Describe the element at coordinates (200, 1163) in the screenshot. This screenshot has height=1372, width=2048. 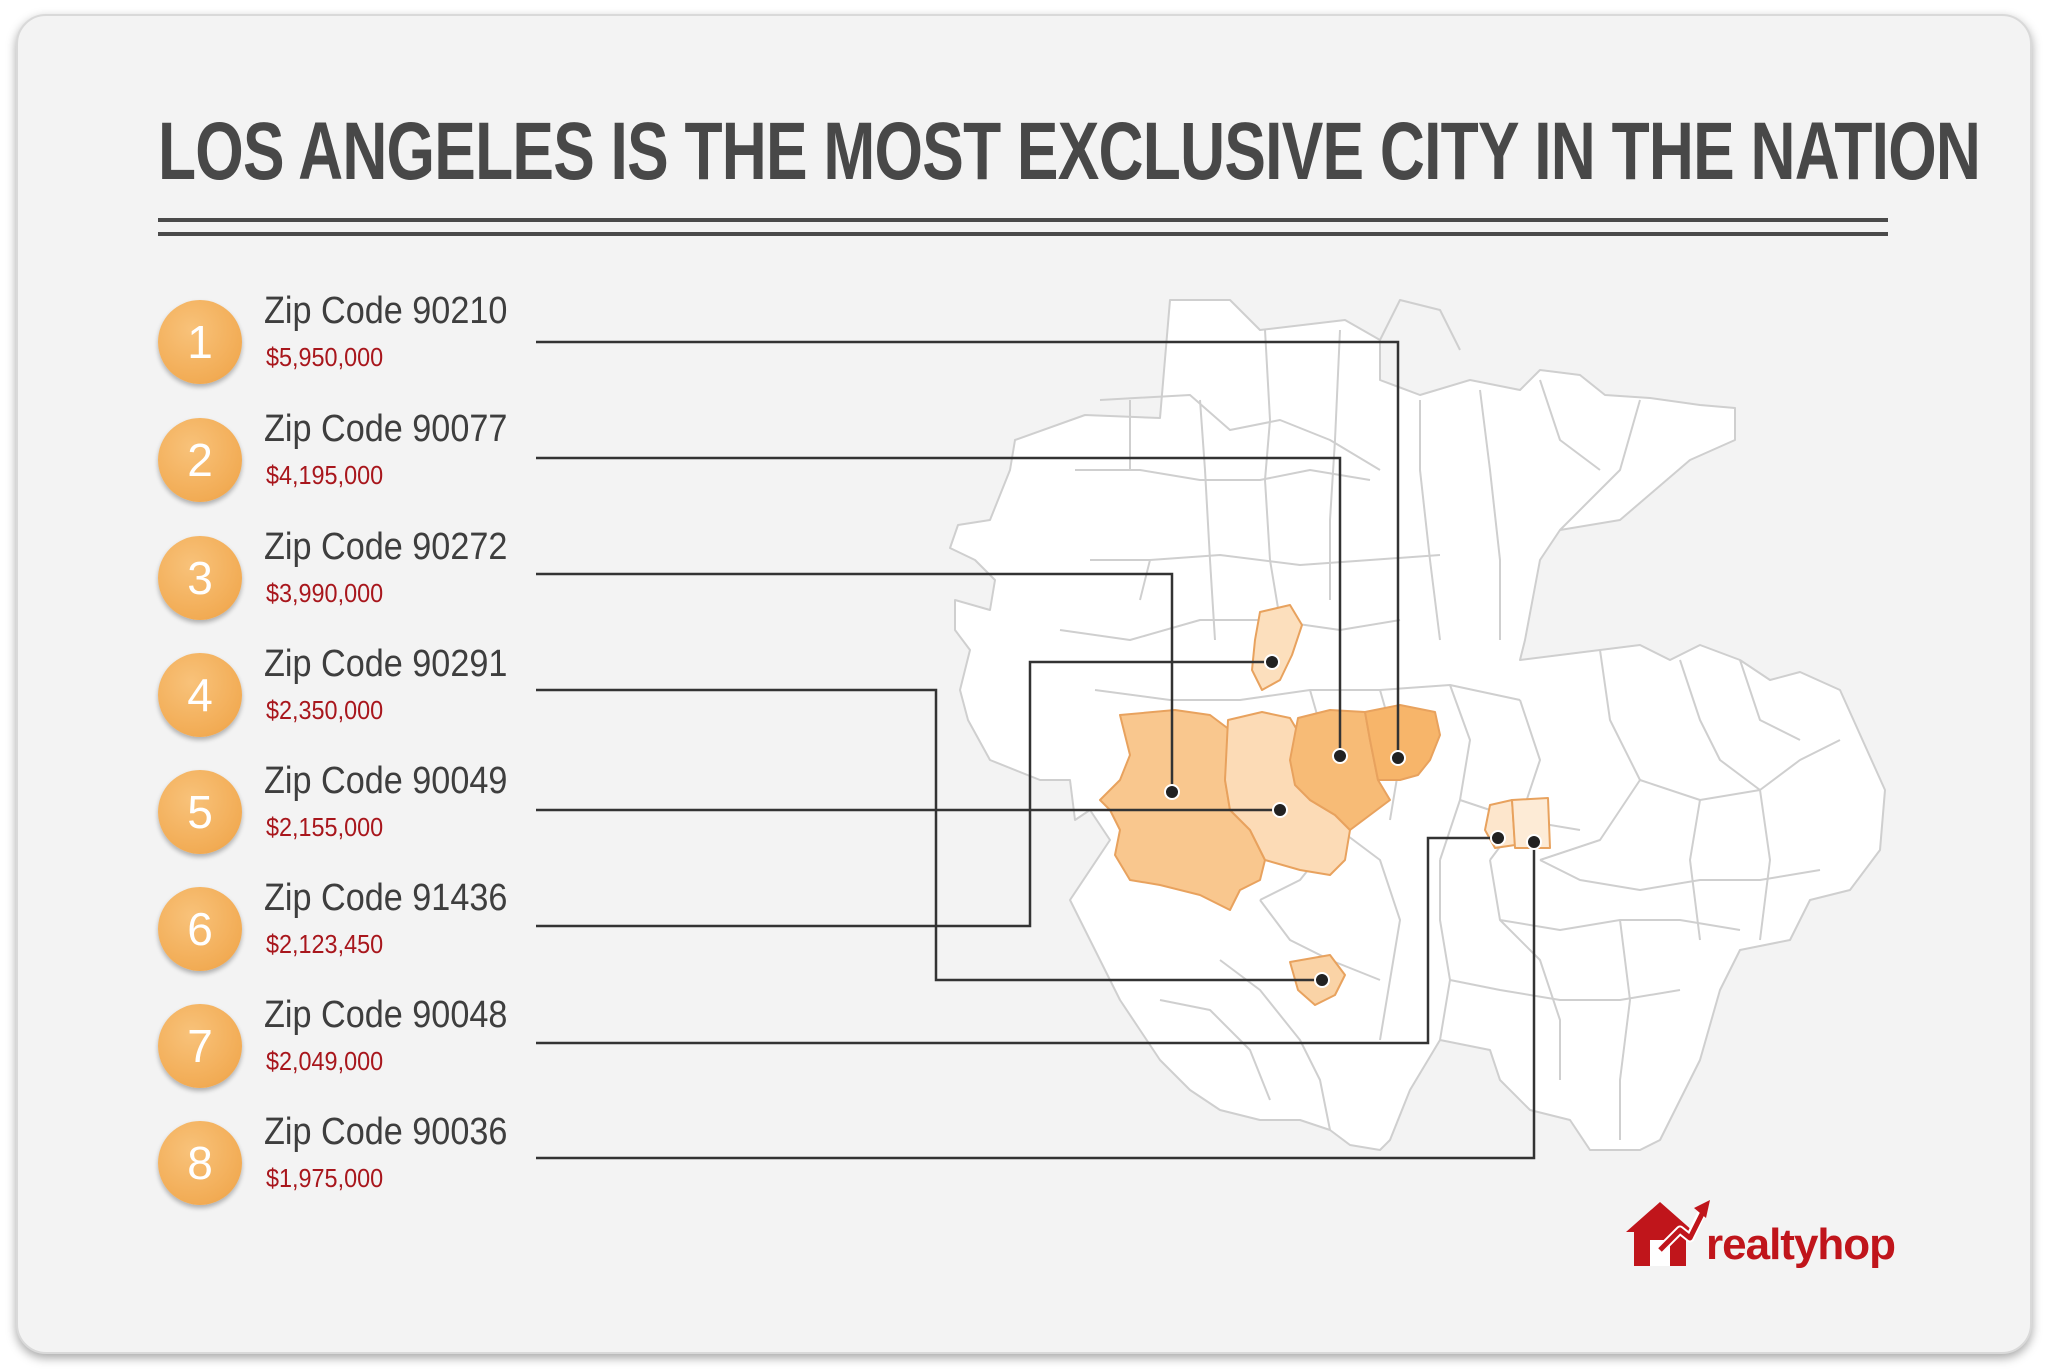
I see `rank-badge: 8` at that location.